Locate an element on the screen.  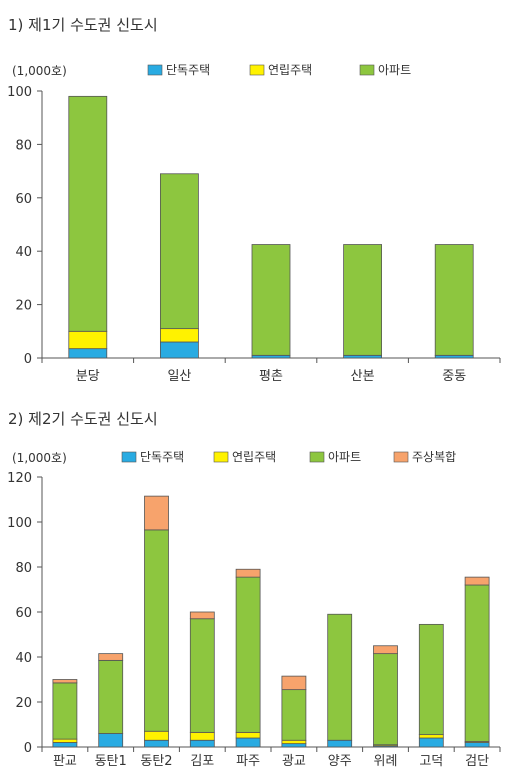
x-category-label-1: 동탄1 is located at coordinates (111, 761).